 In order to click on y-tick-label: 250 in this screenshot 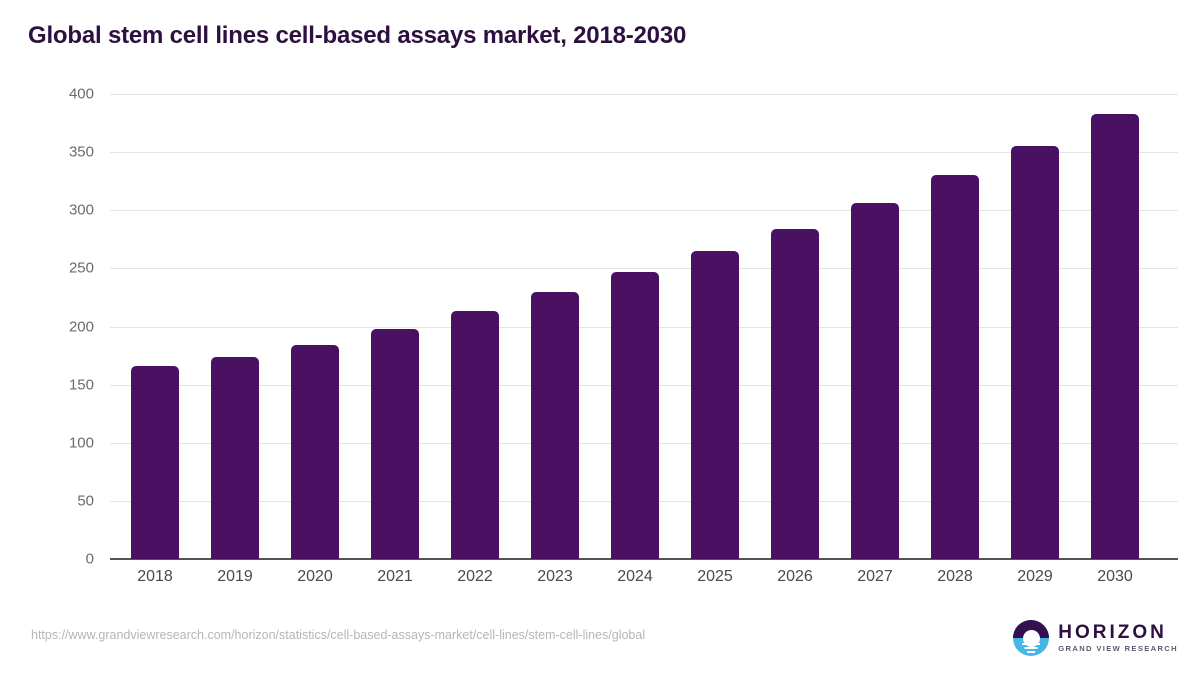, I will do `click(81, 268)`.